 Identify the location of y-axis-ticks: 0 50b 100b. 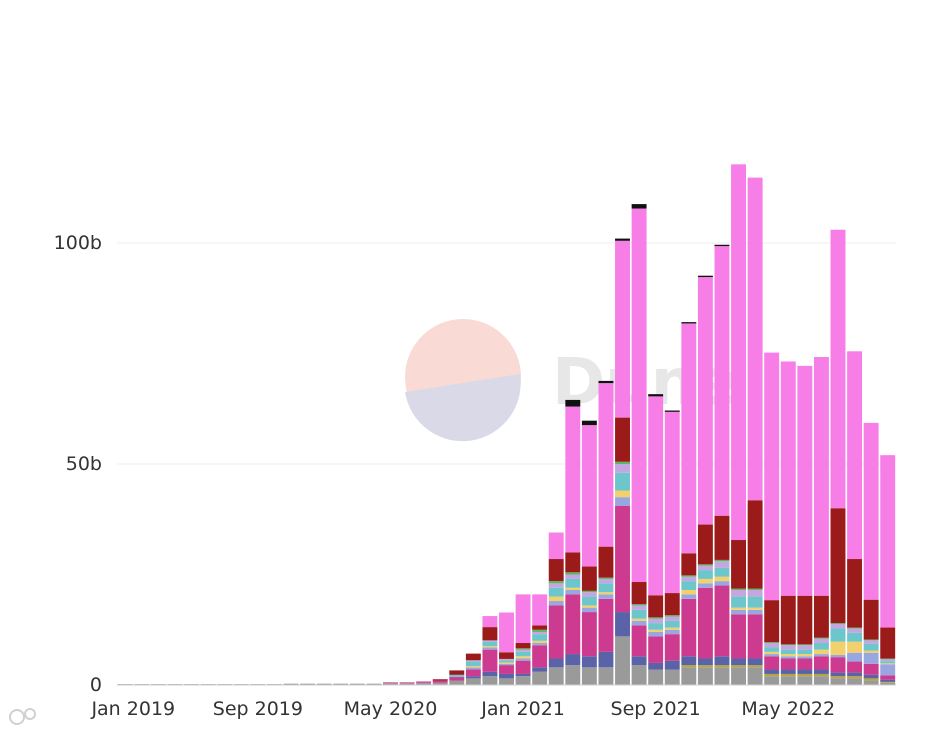
(78, 464).